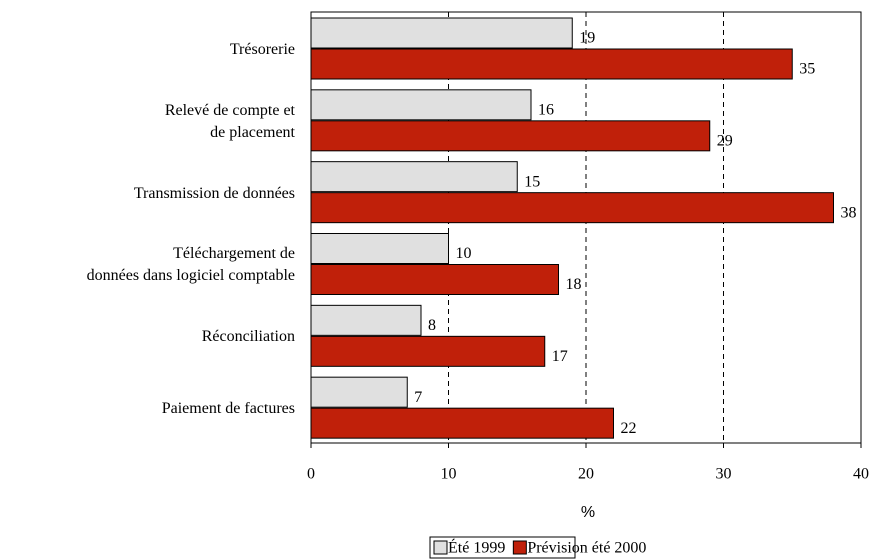 The height and width of the screenshot is (559, 873). Describe the element at coordinates (476, 547) in the screenshot. I see `legend-label: Été 1999` at that location.